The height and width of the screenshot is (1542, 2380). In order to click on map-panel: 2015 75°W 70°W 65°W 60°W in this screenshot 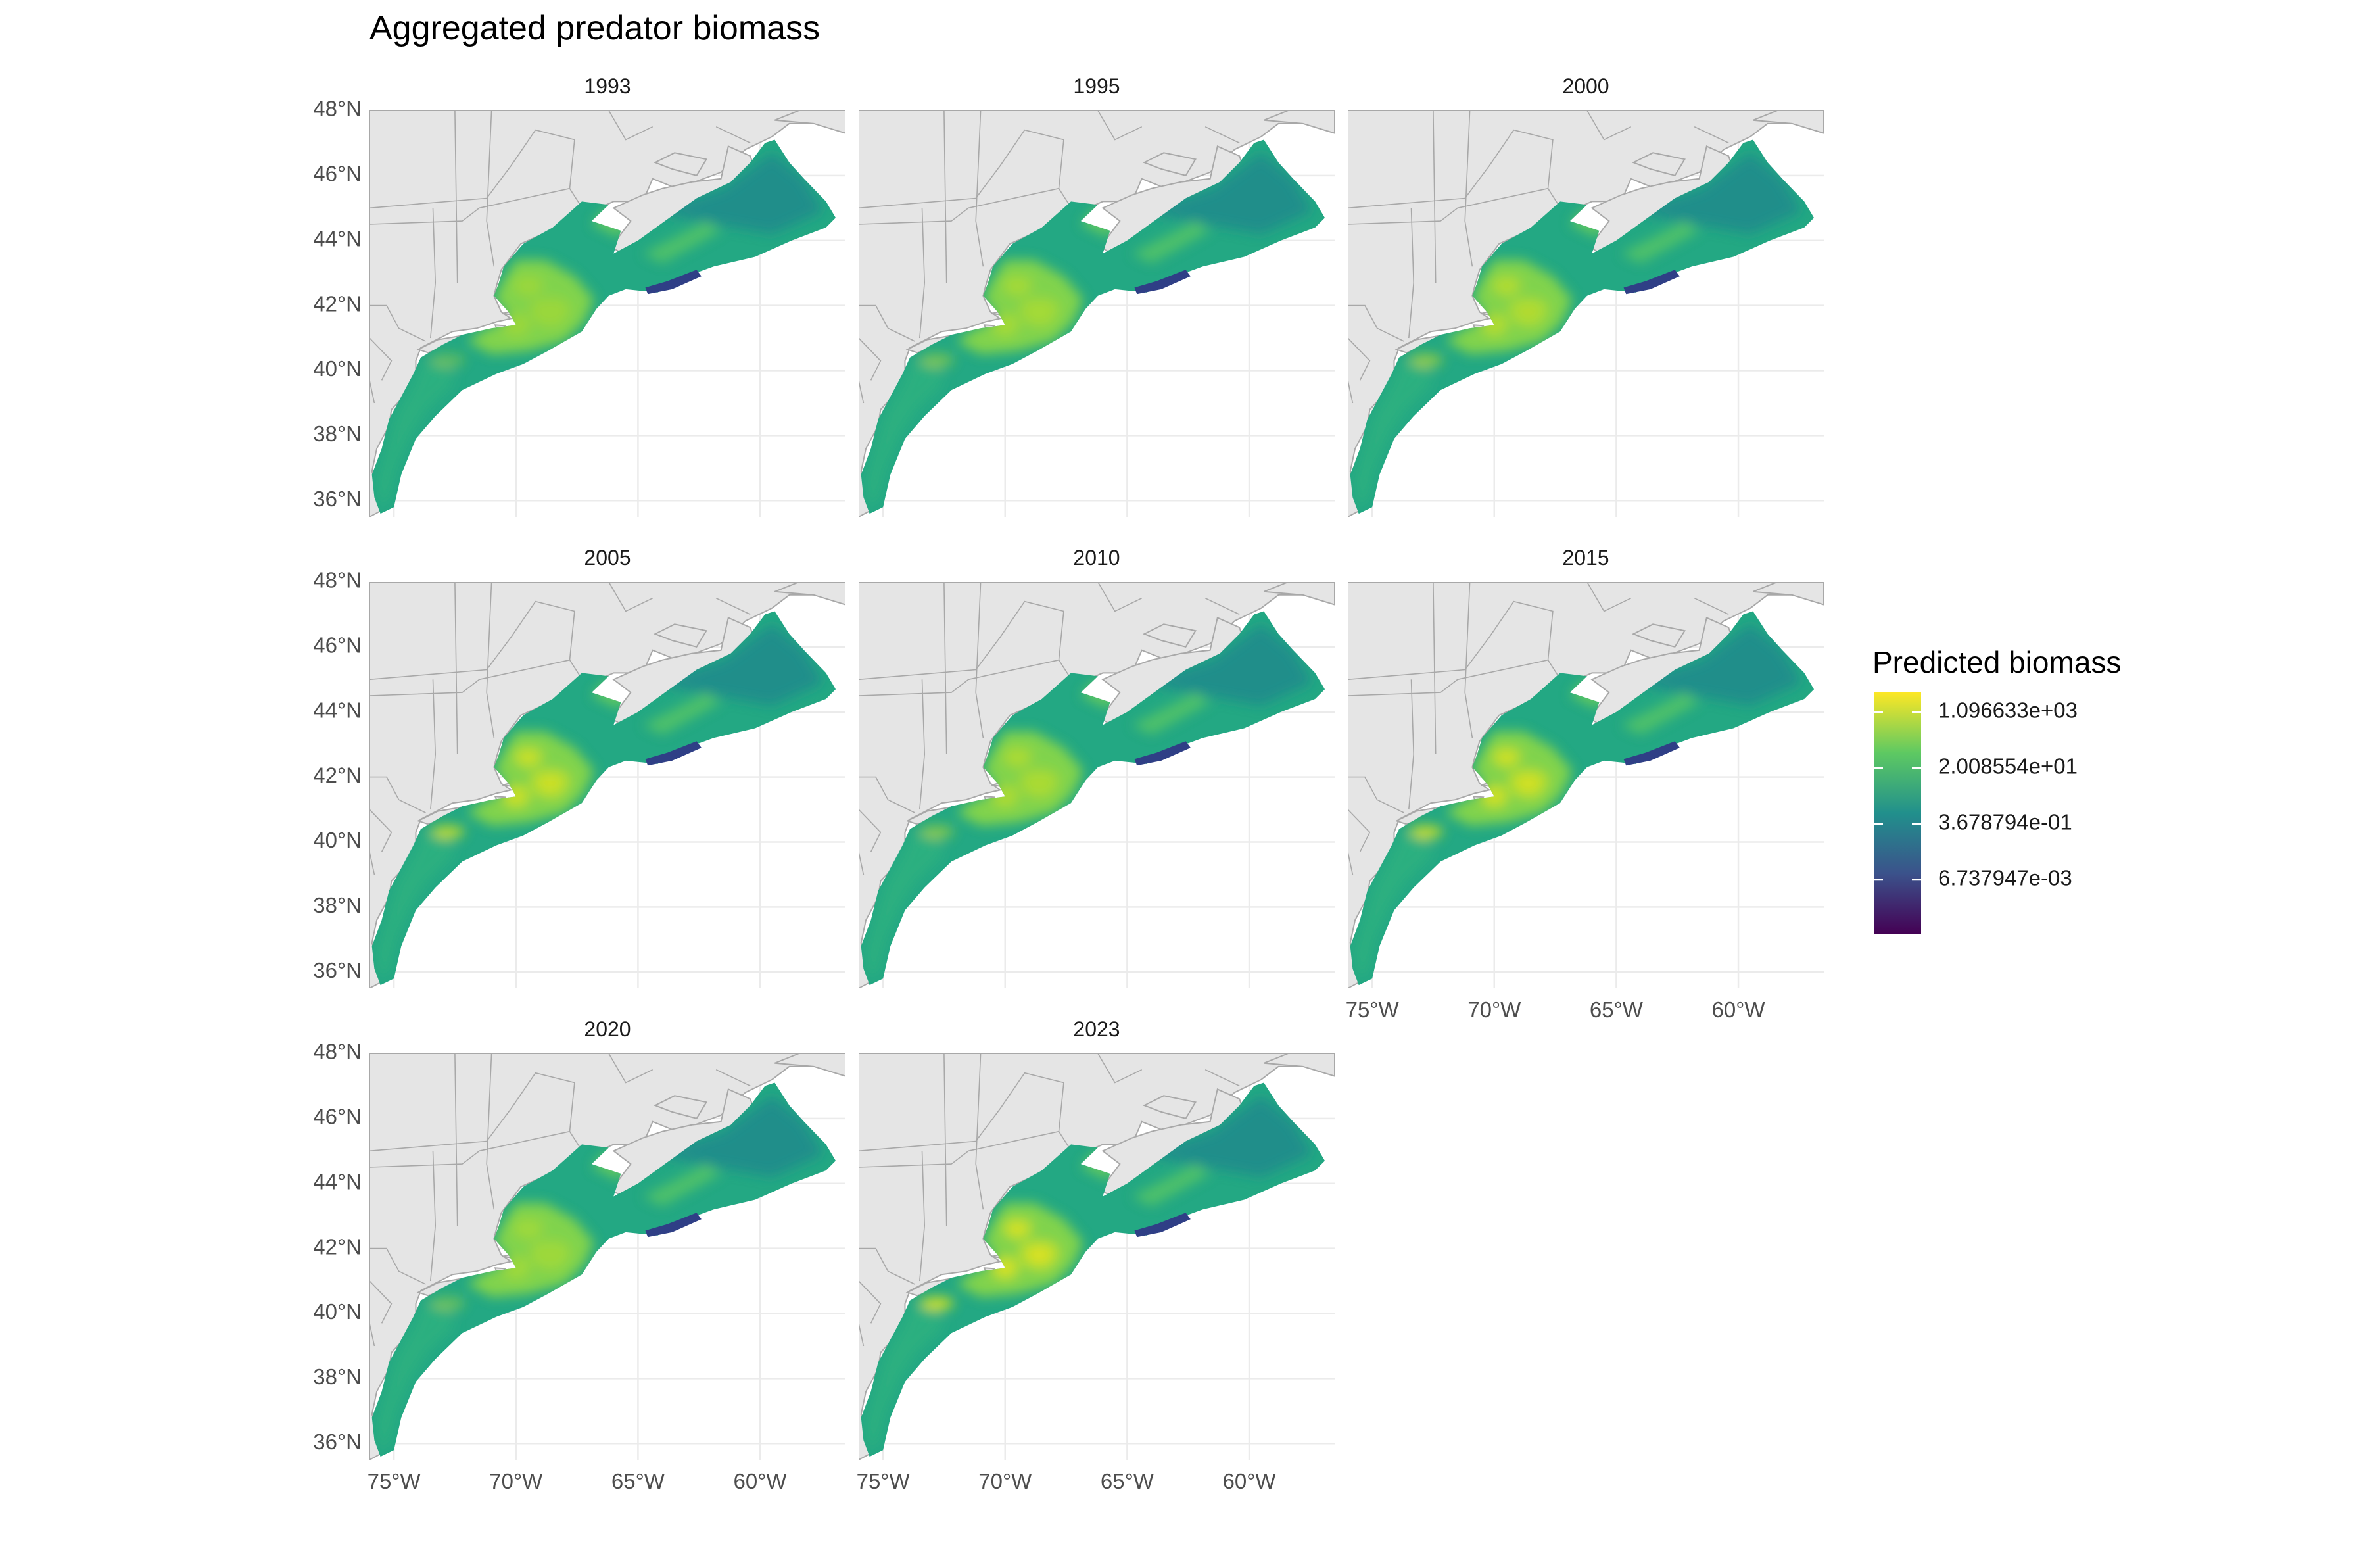, I will do `click(1585, 784)`.